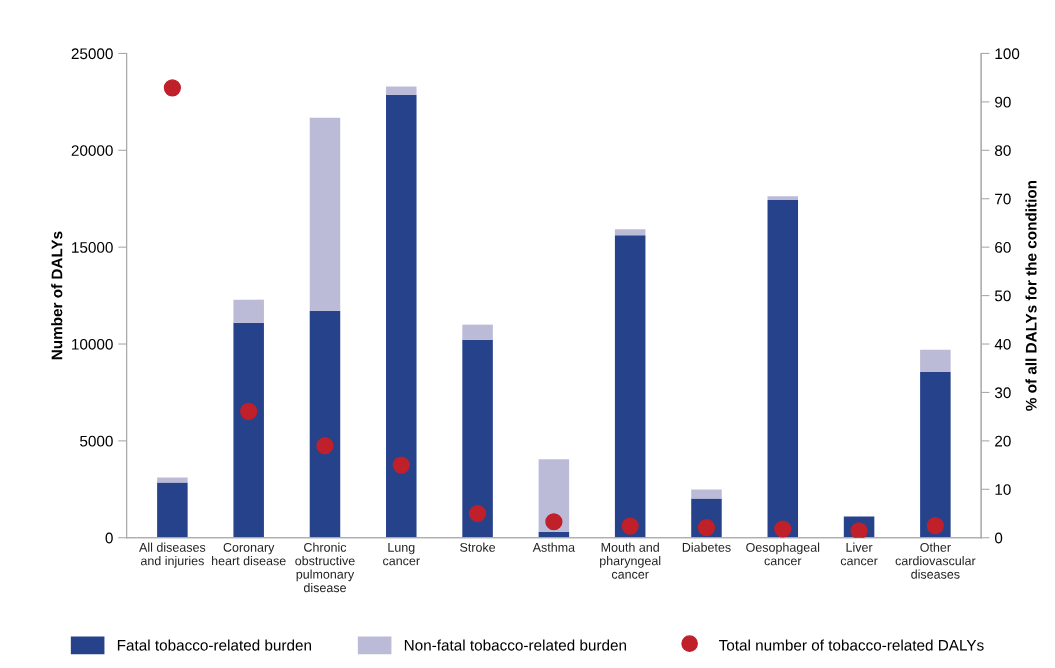 The height and width of the screenshot is (668, 1055). What do you see at coordinates (1003, 247) in the screenshot?
I see `y2-tick-label: 60` at bounding box center [1003, 247].